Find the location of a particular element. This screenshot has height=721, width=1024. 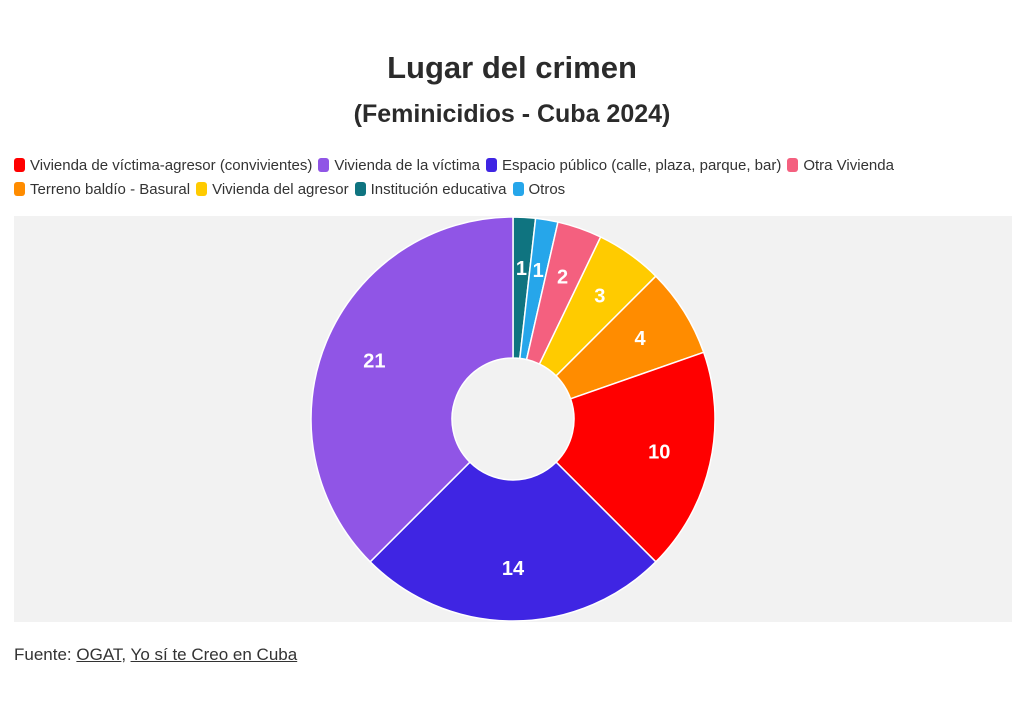

slice-value-label: 2 is located at coordinates (562, 277).